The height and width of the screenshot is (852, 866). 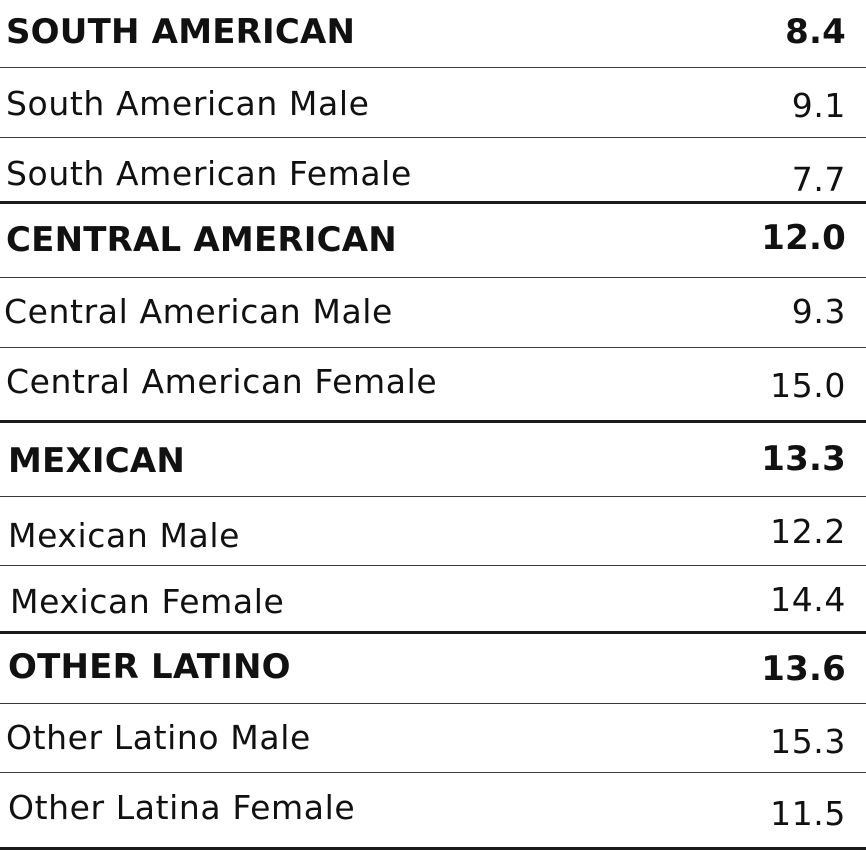 I want to click on group-name: SOUTH AMERICAN, so click(x=181, y=32).